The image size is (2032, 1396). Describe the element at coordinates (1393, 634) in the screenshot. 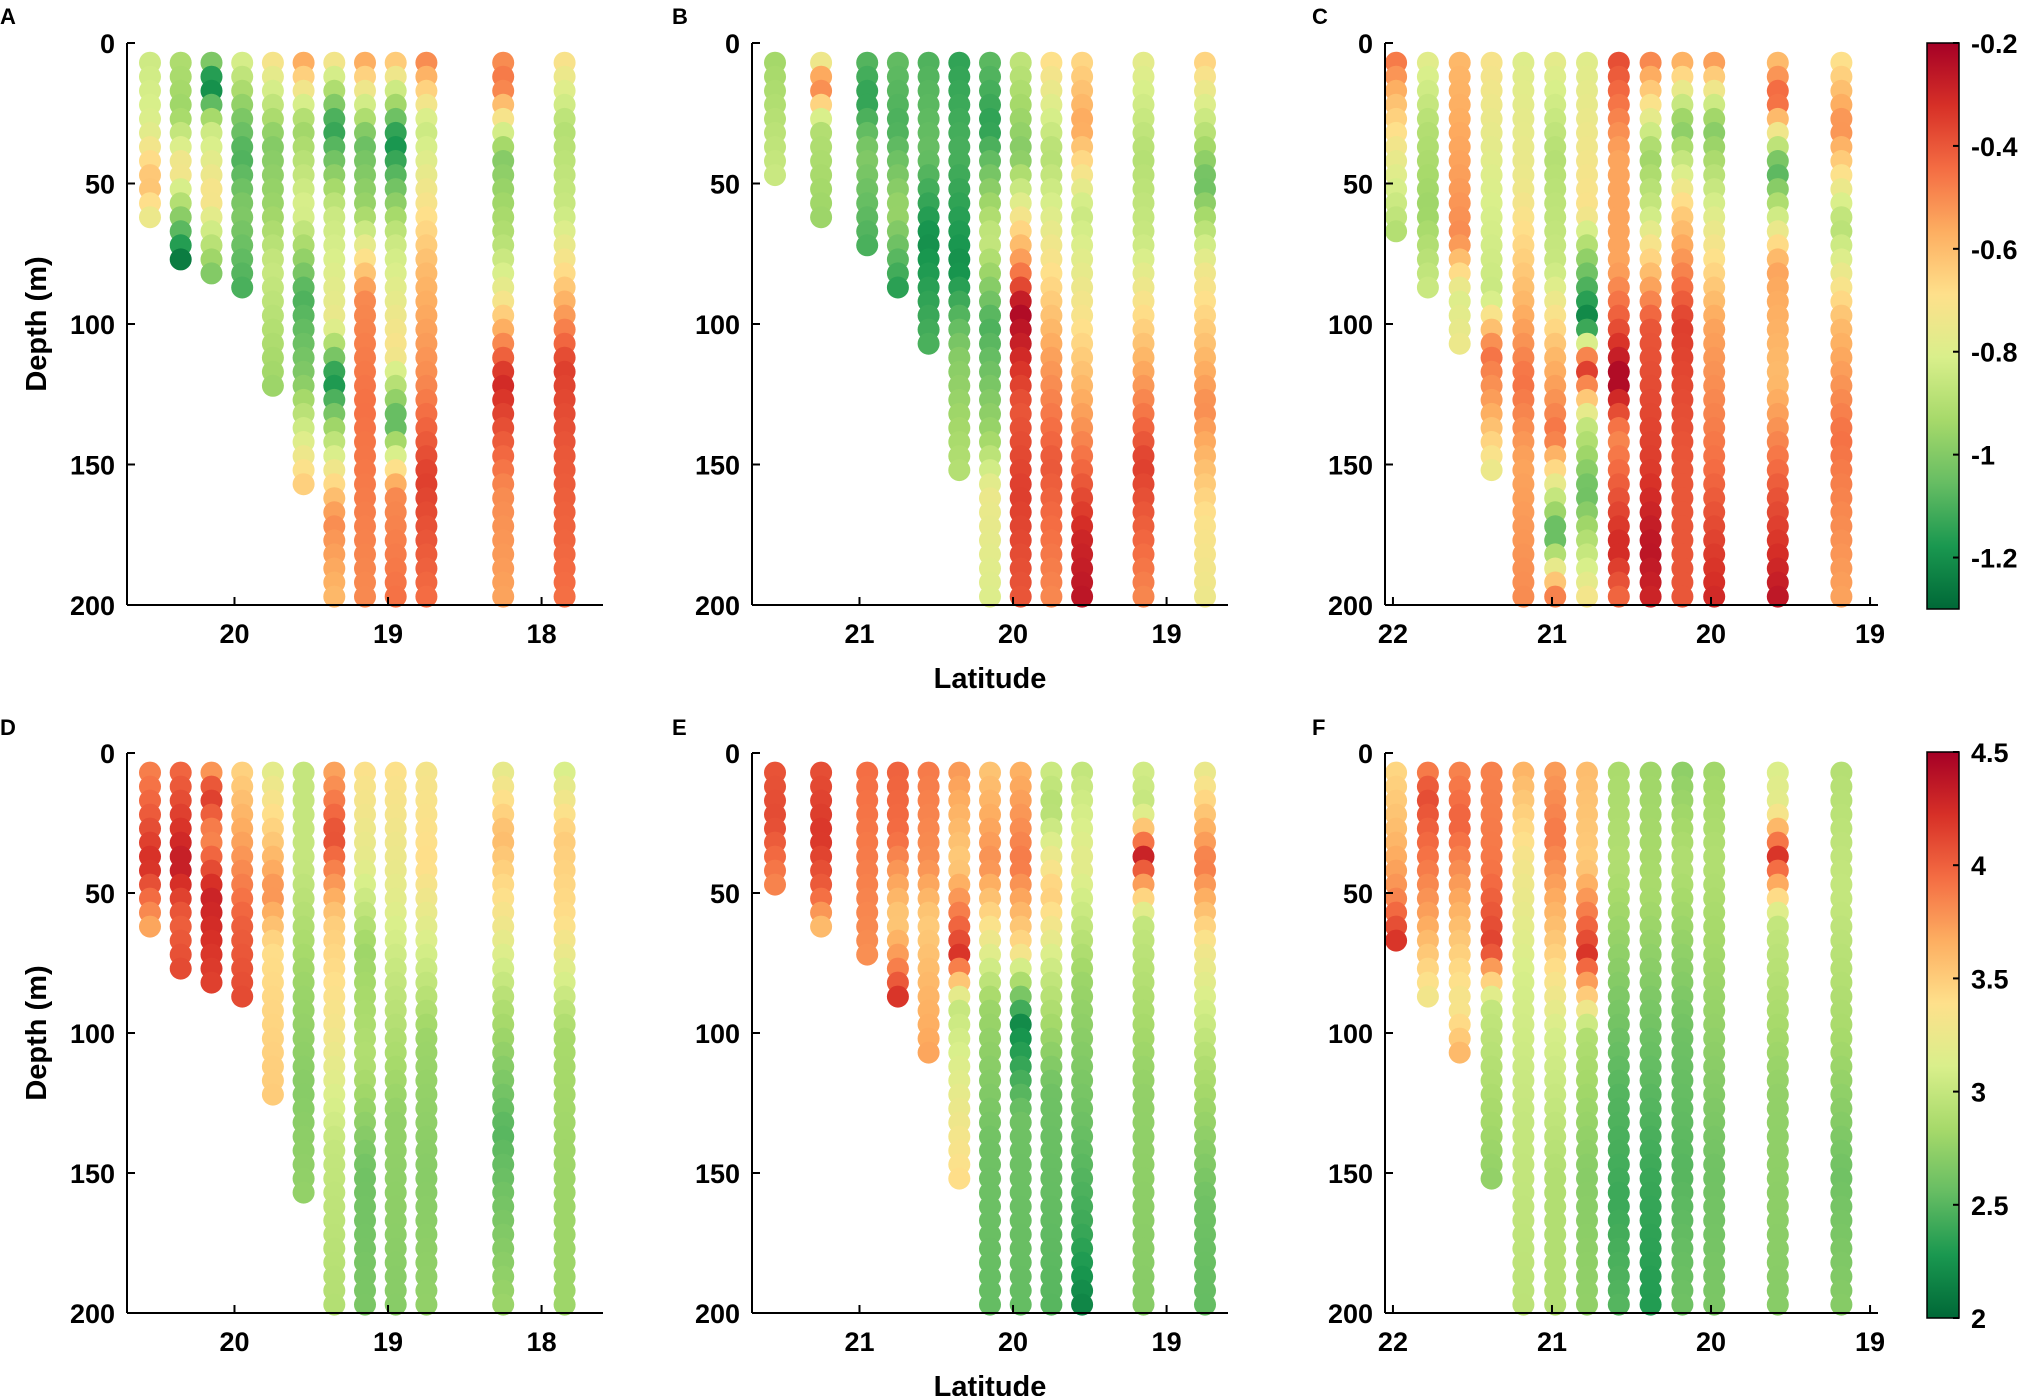

I see `x-tick-label: 22` at that location.